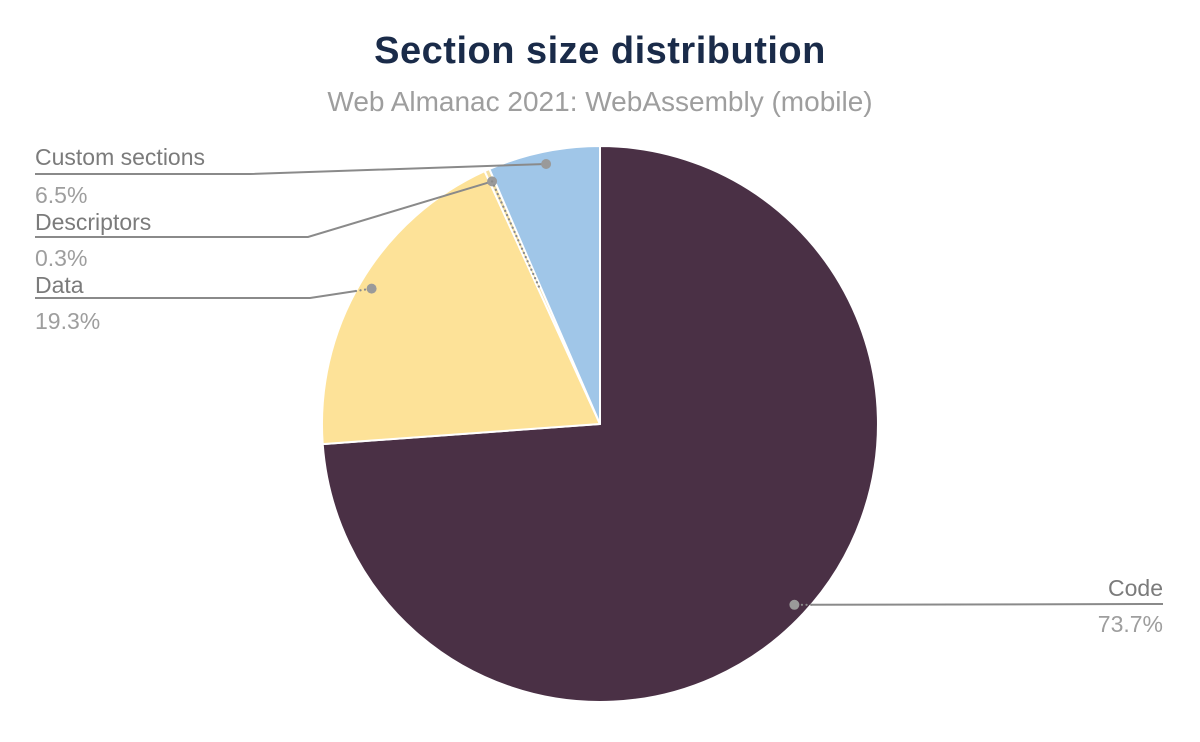 The image size is (1200, 742). Describe the element at coordinates (59, 285) in the screenshot. I see `label-data-name: Data` at that location.